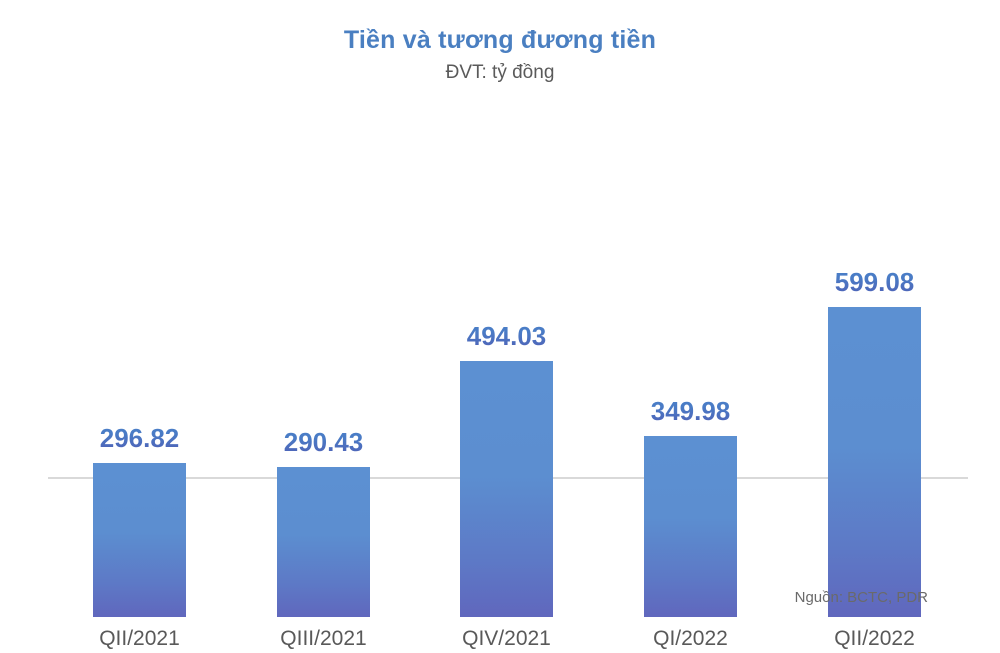  What do you see at coordinates (500, 72) in the screenshot?
I see `chart-subtitle: ĐVT: tỷ đồng` at bounding box center [500, 72].